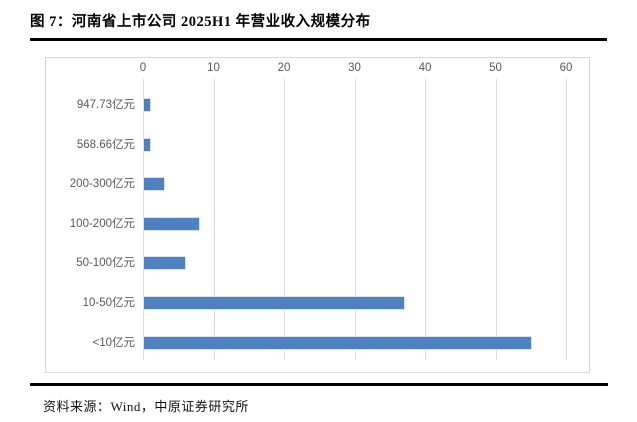 The width and height of the screenshot is (637, 422). Describe the element at coordinates (105, 105) in the screenshot. I see `category-label: 947.73亿元` at that location.